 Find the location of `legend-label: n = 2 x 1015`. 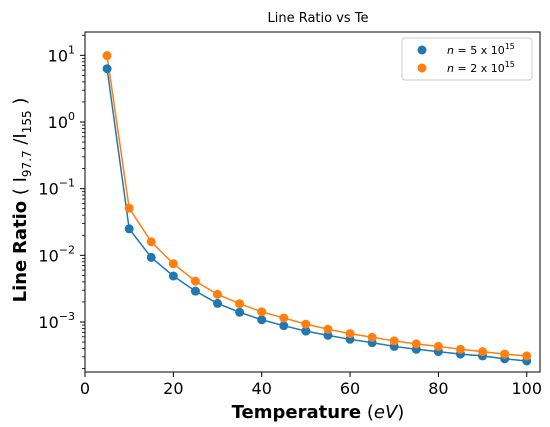

legend-label: n = 2 x 1015 is located at coordinates (481, 67).